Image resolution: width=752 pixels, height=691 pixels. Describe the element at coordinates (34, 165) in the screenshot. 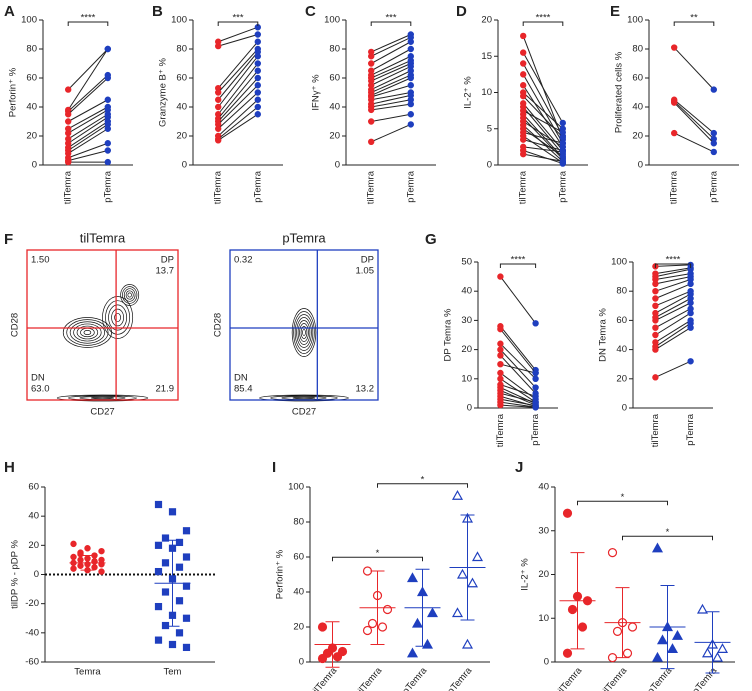

I see `y-tick-label: 0` at that location.